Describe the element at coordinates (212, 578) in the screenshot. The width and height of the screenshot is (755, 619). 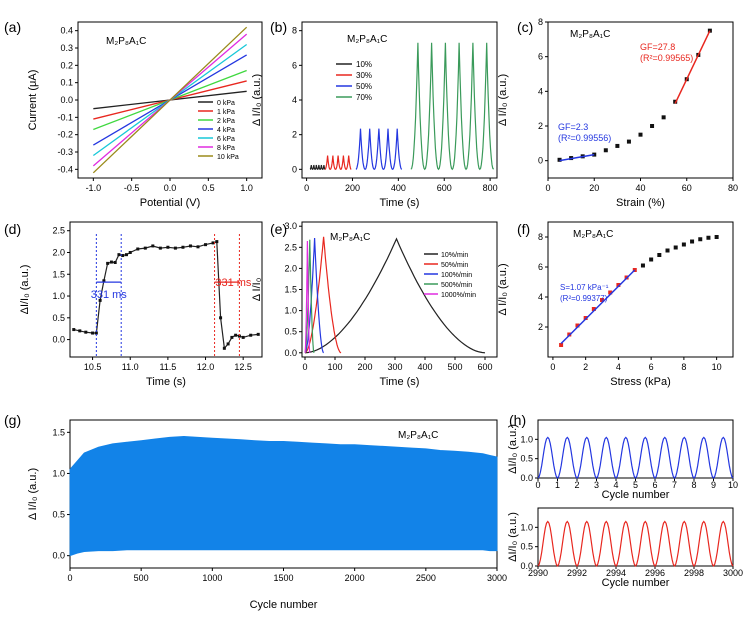
I see `x-tick-label: 1000` at that location.